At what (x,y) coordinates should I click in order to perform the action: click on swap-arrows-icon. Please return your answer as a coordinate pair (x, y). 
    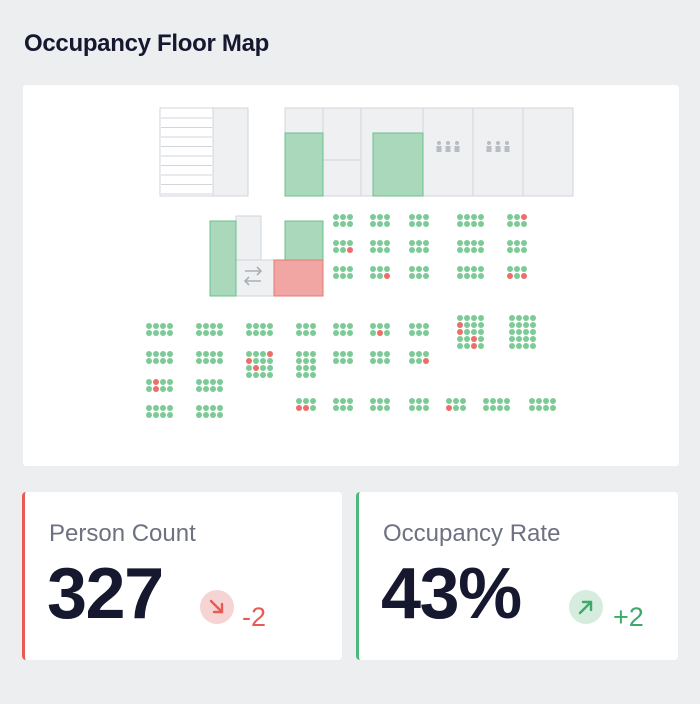
    Looking at the image, I should click on (253, 276).